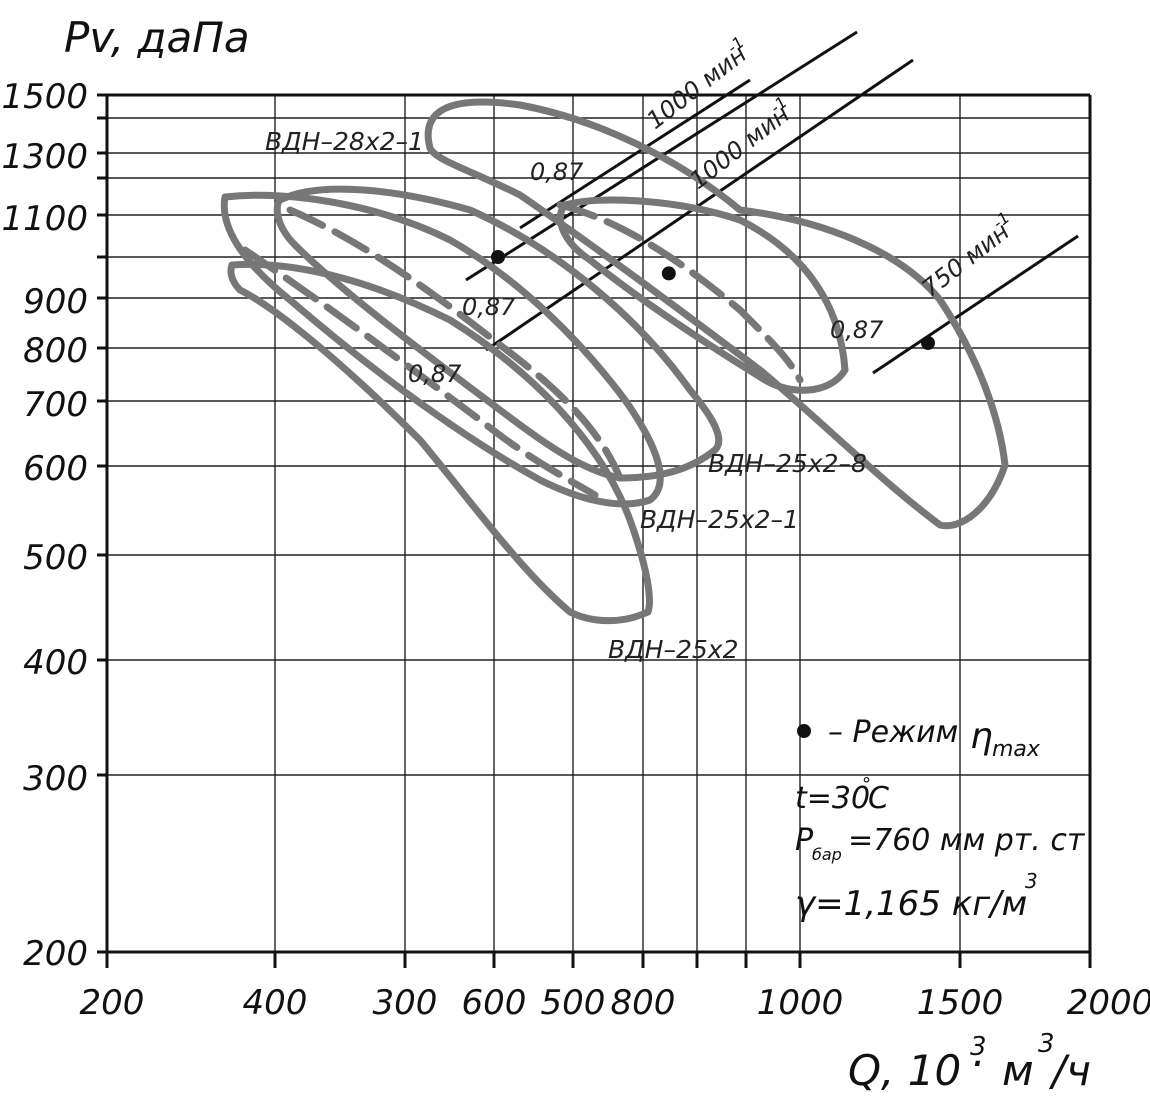 This screenshot has height=1103, width=1150. What do you see at coordinates (55, 779) in the screenshot?
I see `y-tick-label: 300` at bounding box center [55, 779].